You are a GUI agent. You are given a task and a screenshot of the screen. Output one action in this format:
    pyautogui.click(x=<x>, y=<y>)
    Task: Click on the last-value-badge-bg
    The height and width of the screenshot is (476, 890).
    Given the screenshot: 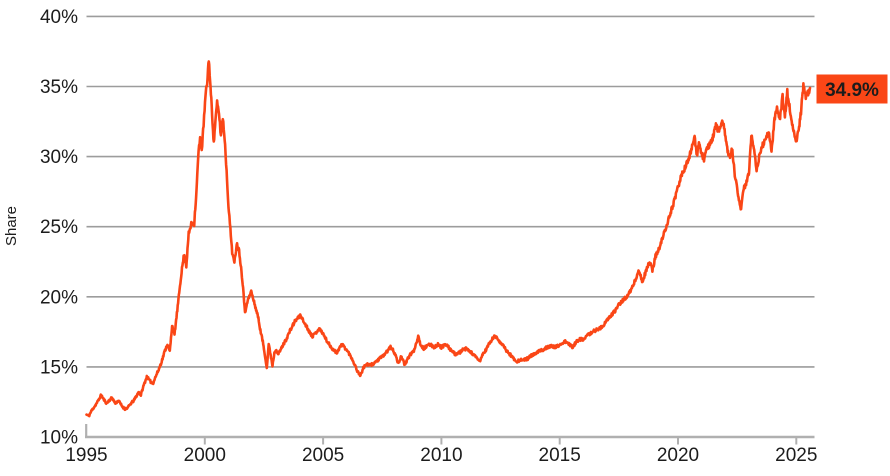 What is the action you would take?
    pyautogui.click(x=852, y=89)
    